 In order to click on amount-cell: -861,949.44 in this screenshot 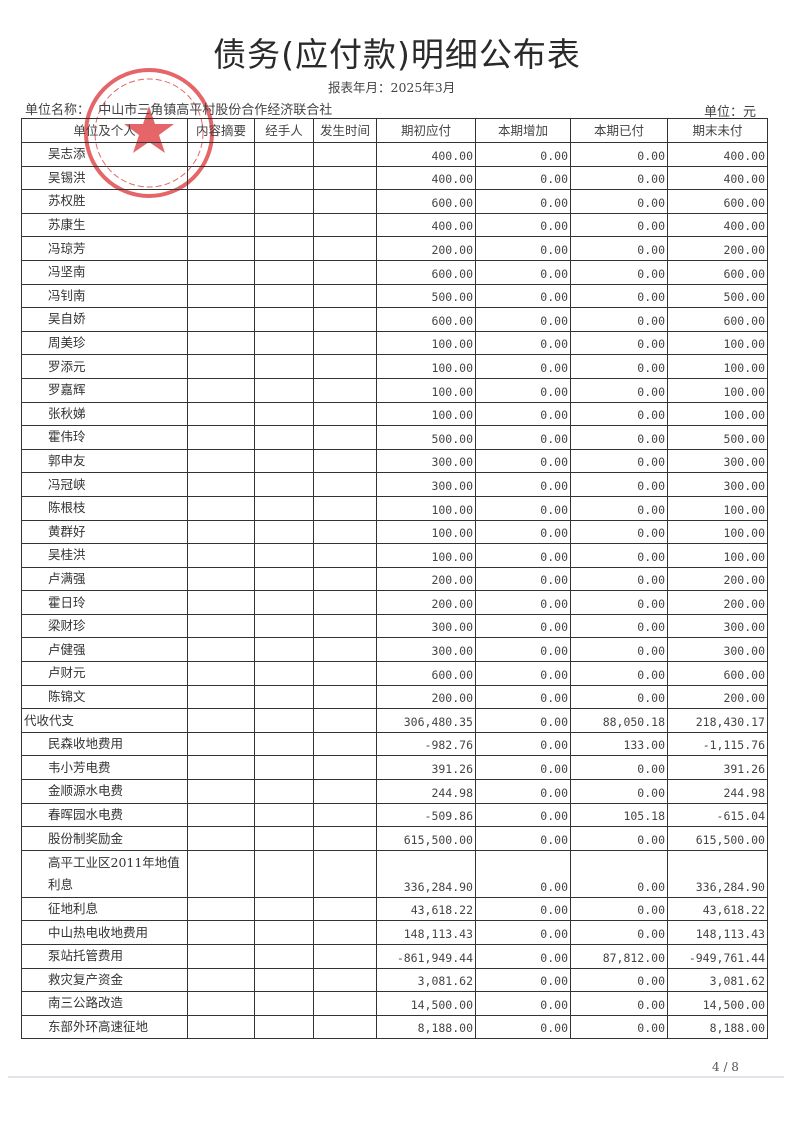, I will do `click(426, 956)`.